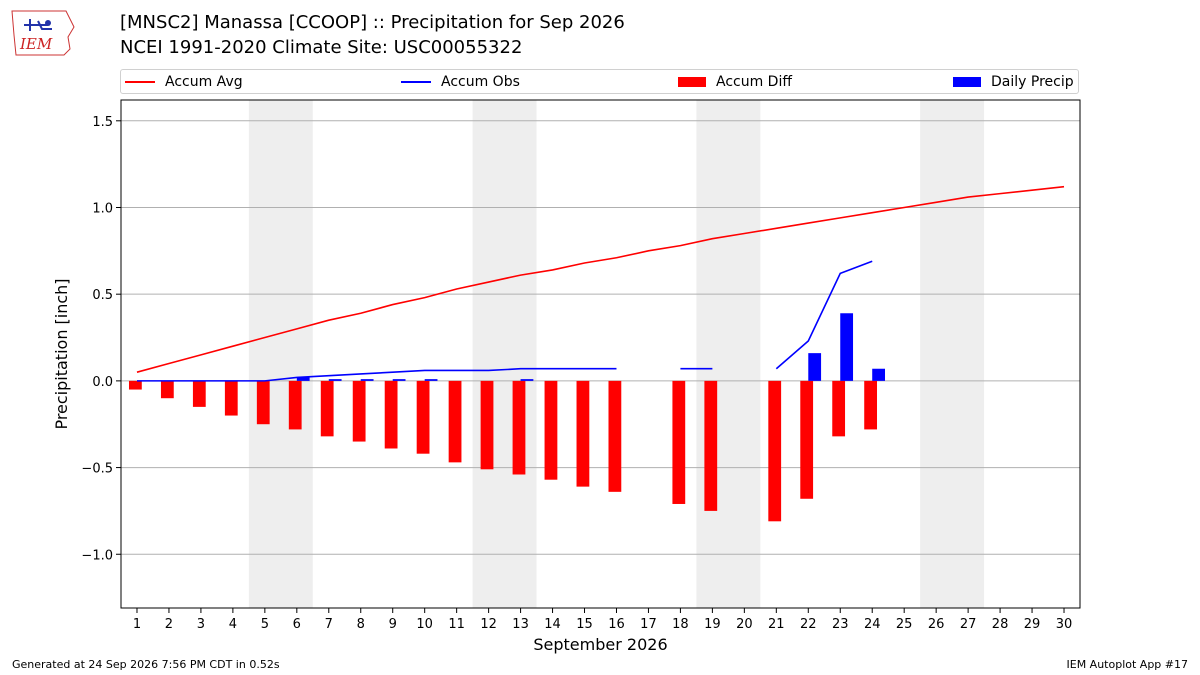  What do you see at coordinates (1064, 624) in the screenshot?
I see `x-tick-label: 30` at bounding box center [1064, 624].